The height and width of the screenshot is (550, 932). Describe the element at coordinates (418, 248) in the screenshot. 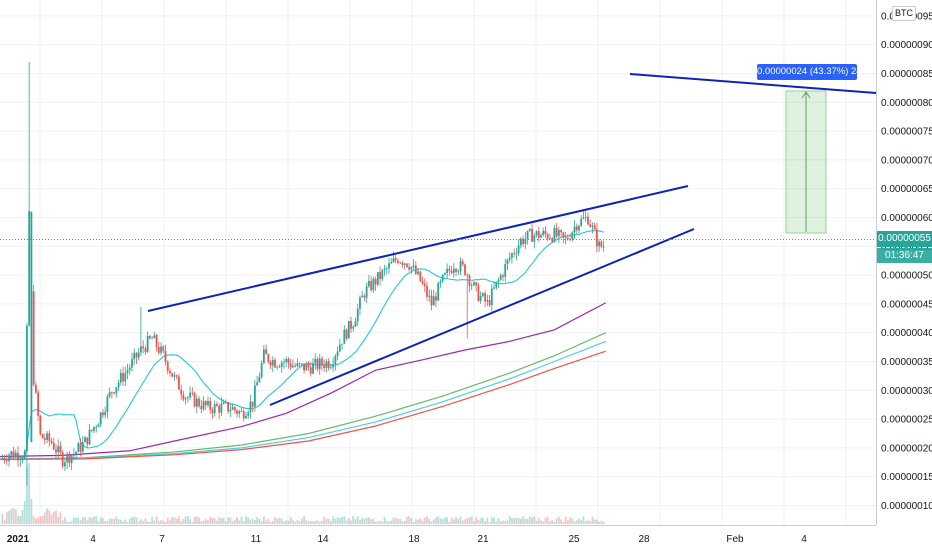

I see `upper-trendline` at that location.